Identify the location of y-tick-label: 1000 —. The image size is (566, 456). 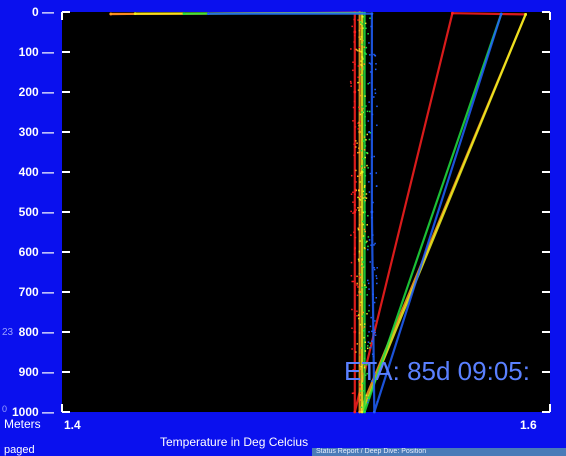
(32, 412).